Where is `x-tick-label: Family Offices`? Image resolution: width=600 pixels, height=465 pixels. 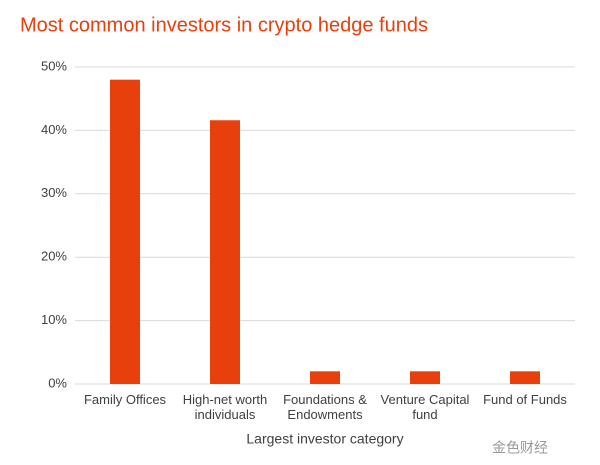 x-tick-label: Family Offices is located at coordinates (125, 399).